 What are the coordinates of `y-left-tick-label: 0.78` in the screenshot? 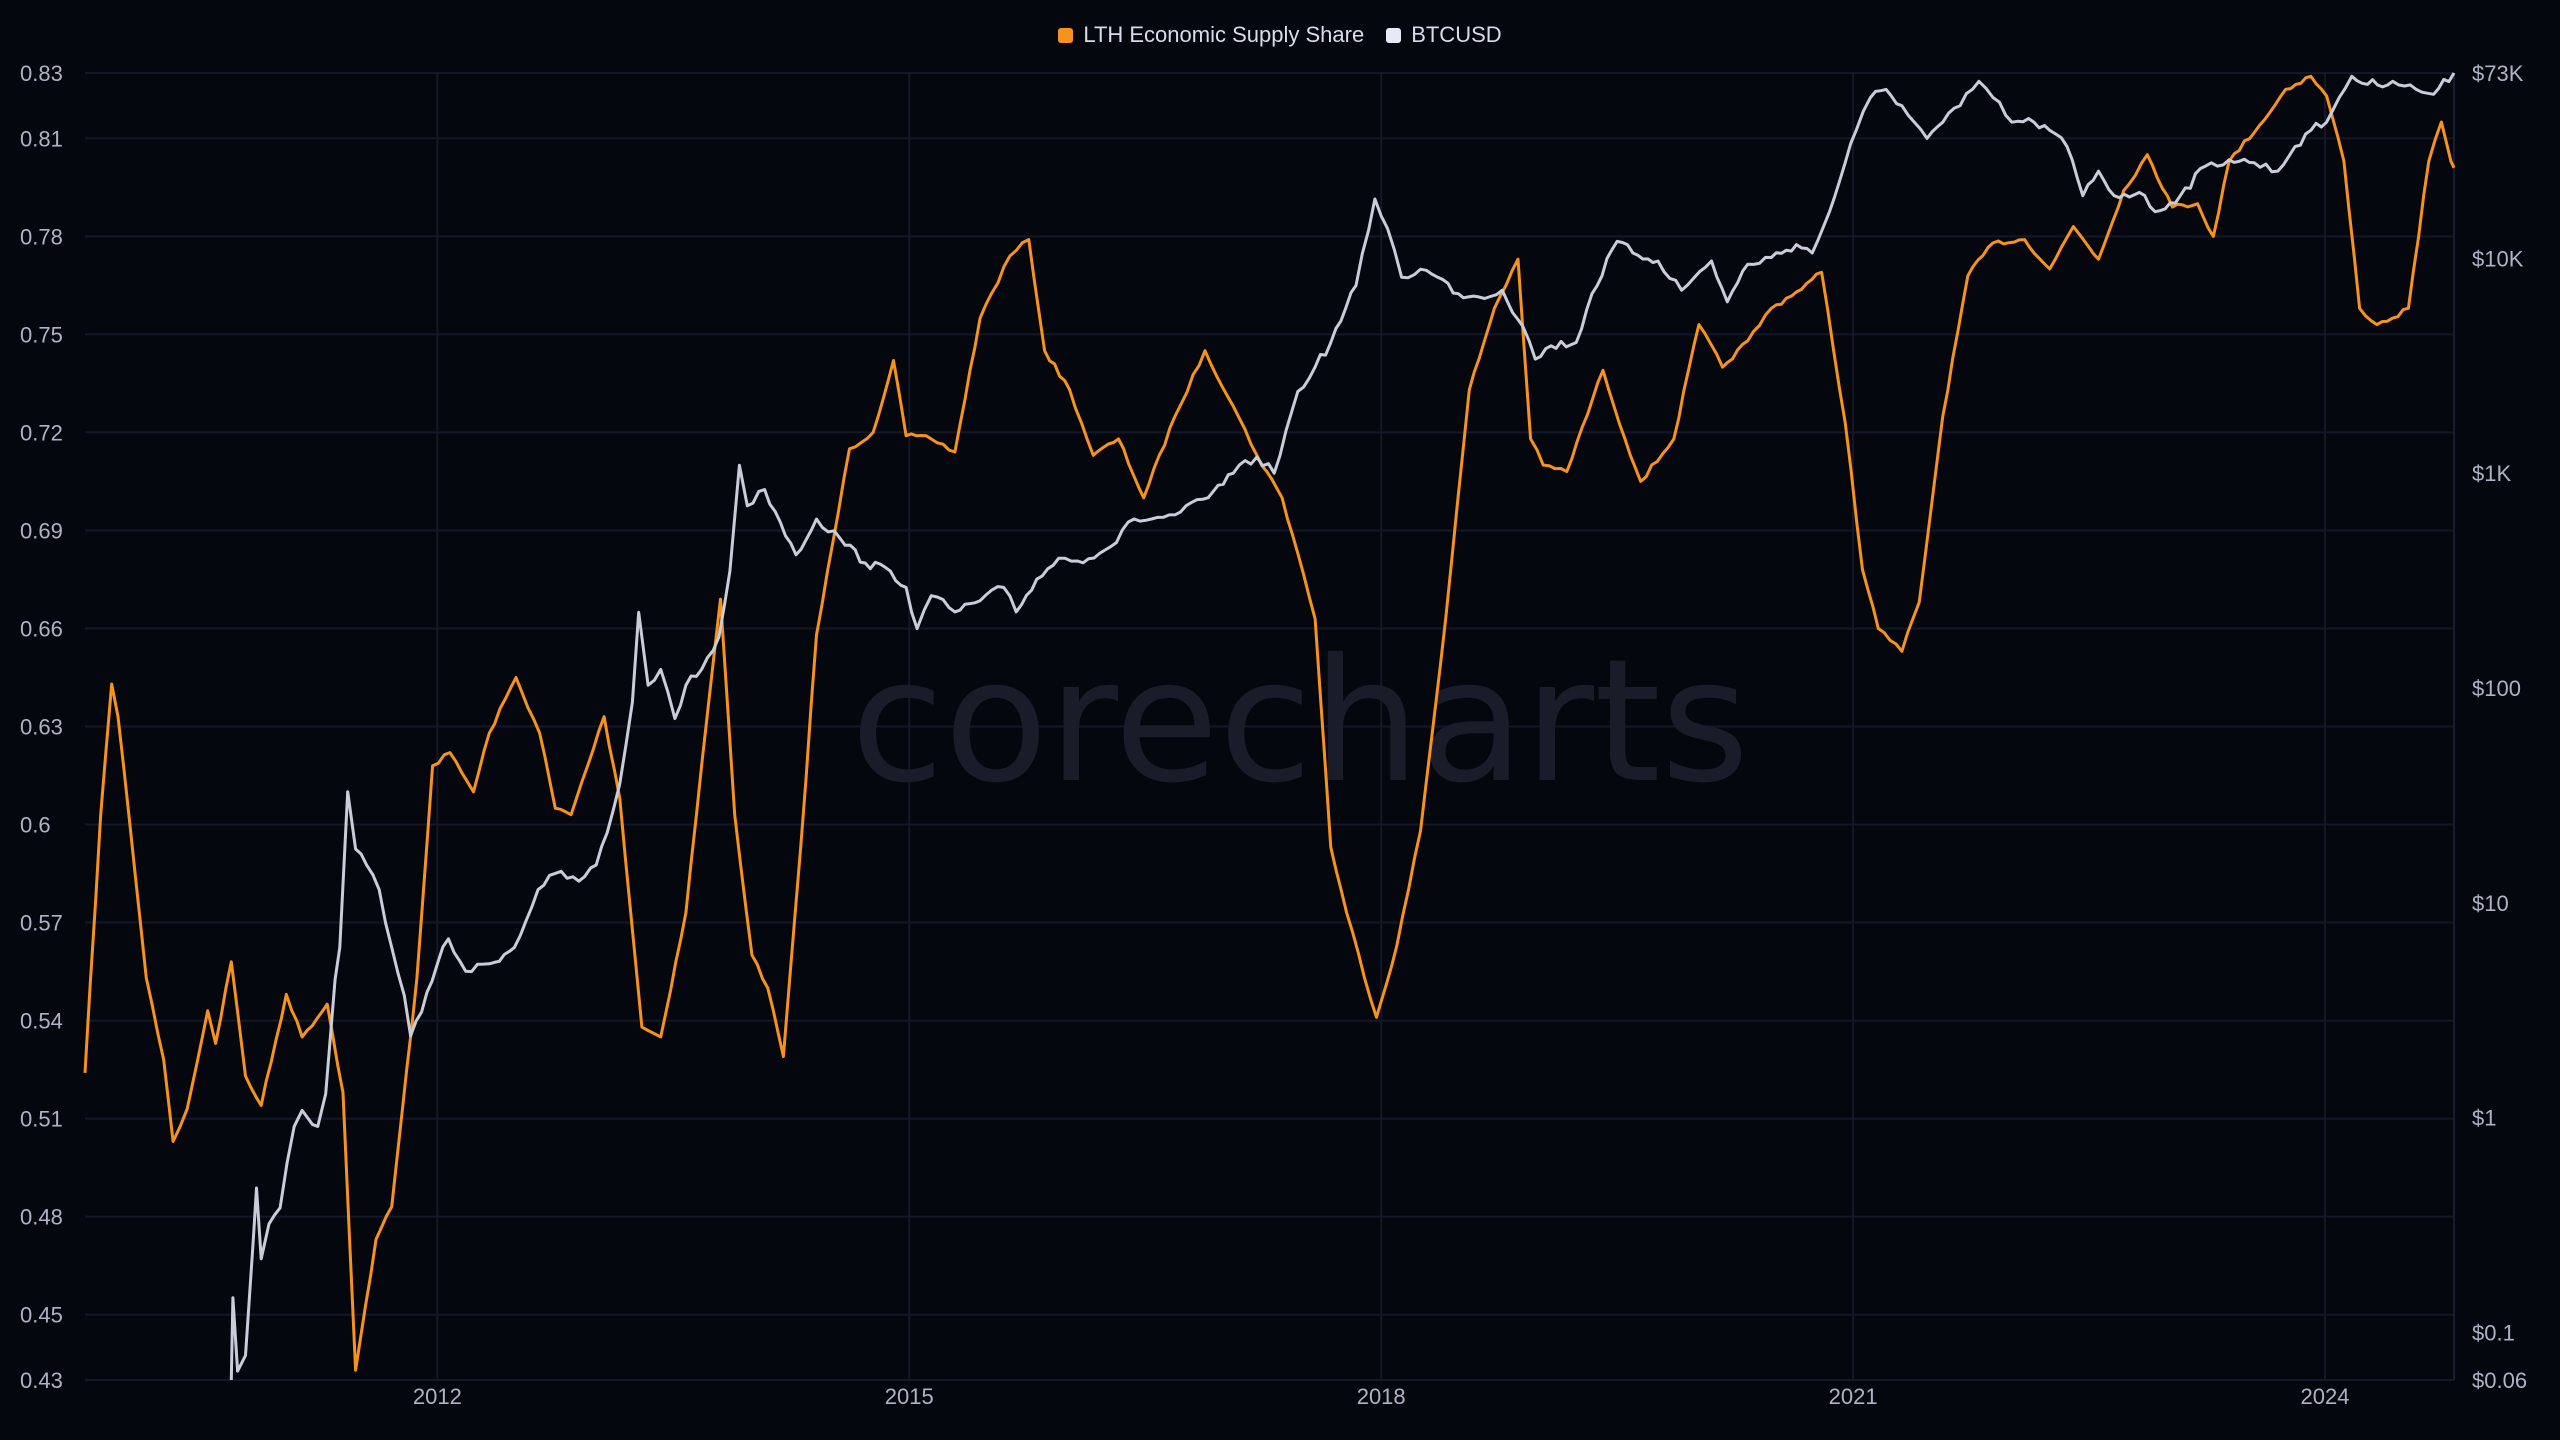 It's located at (41, 236).